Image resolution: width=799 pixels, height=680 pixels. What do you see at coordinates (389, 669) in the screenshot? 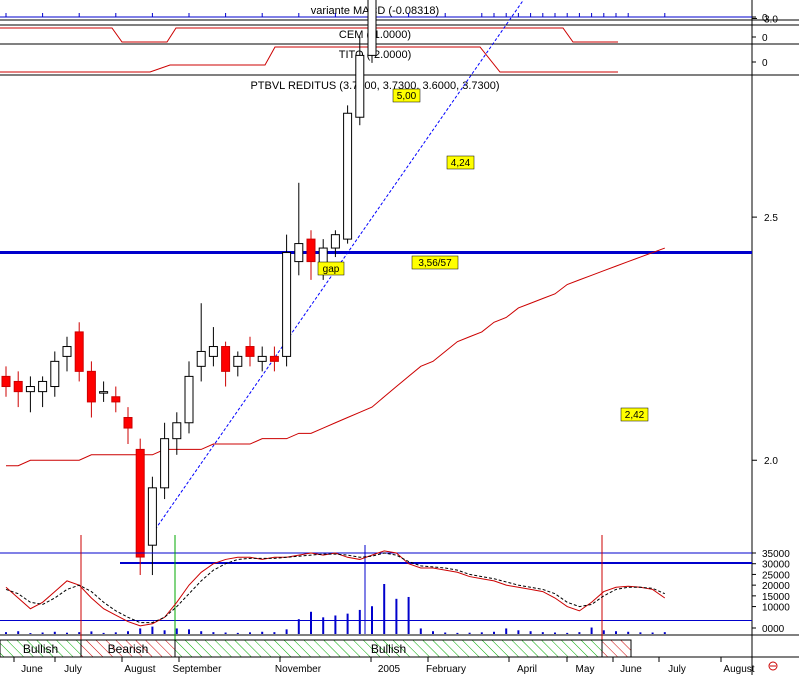
I see `month-label: 2005` at bounding box center [389, 669].